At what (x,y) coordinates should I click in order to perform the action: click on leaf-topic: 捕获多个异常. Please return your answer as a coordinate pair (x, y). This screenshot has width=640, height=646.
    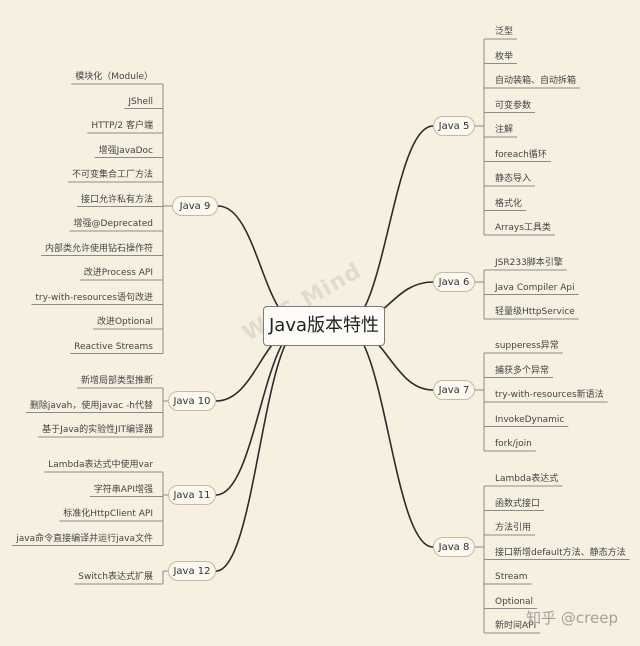
    Looking at the image, I should click on (522, 370).